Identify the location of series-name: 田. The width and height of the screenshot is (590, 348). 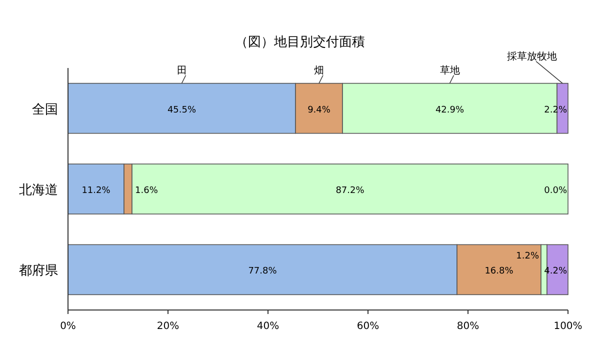
(181, 70).